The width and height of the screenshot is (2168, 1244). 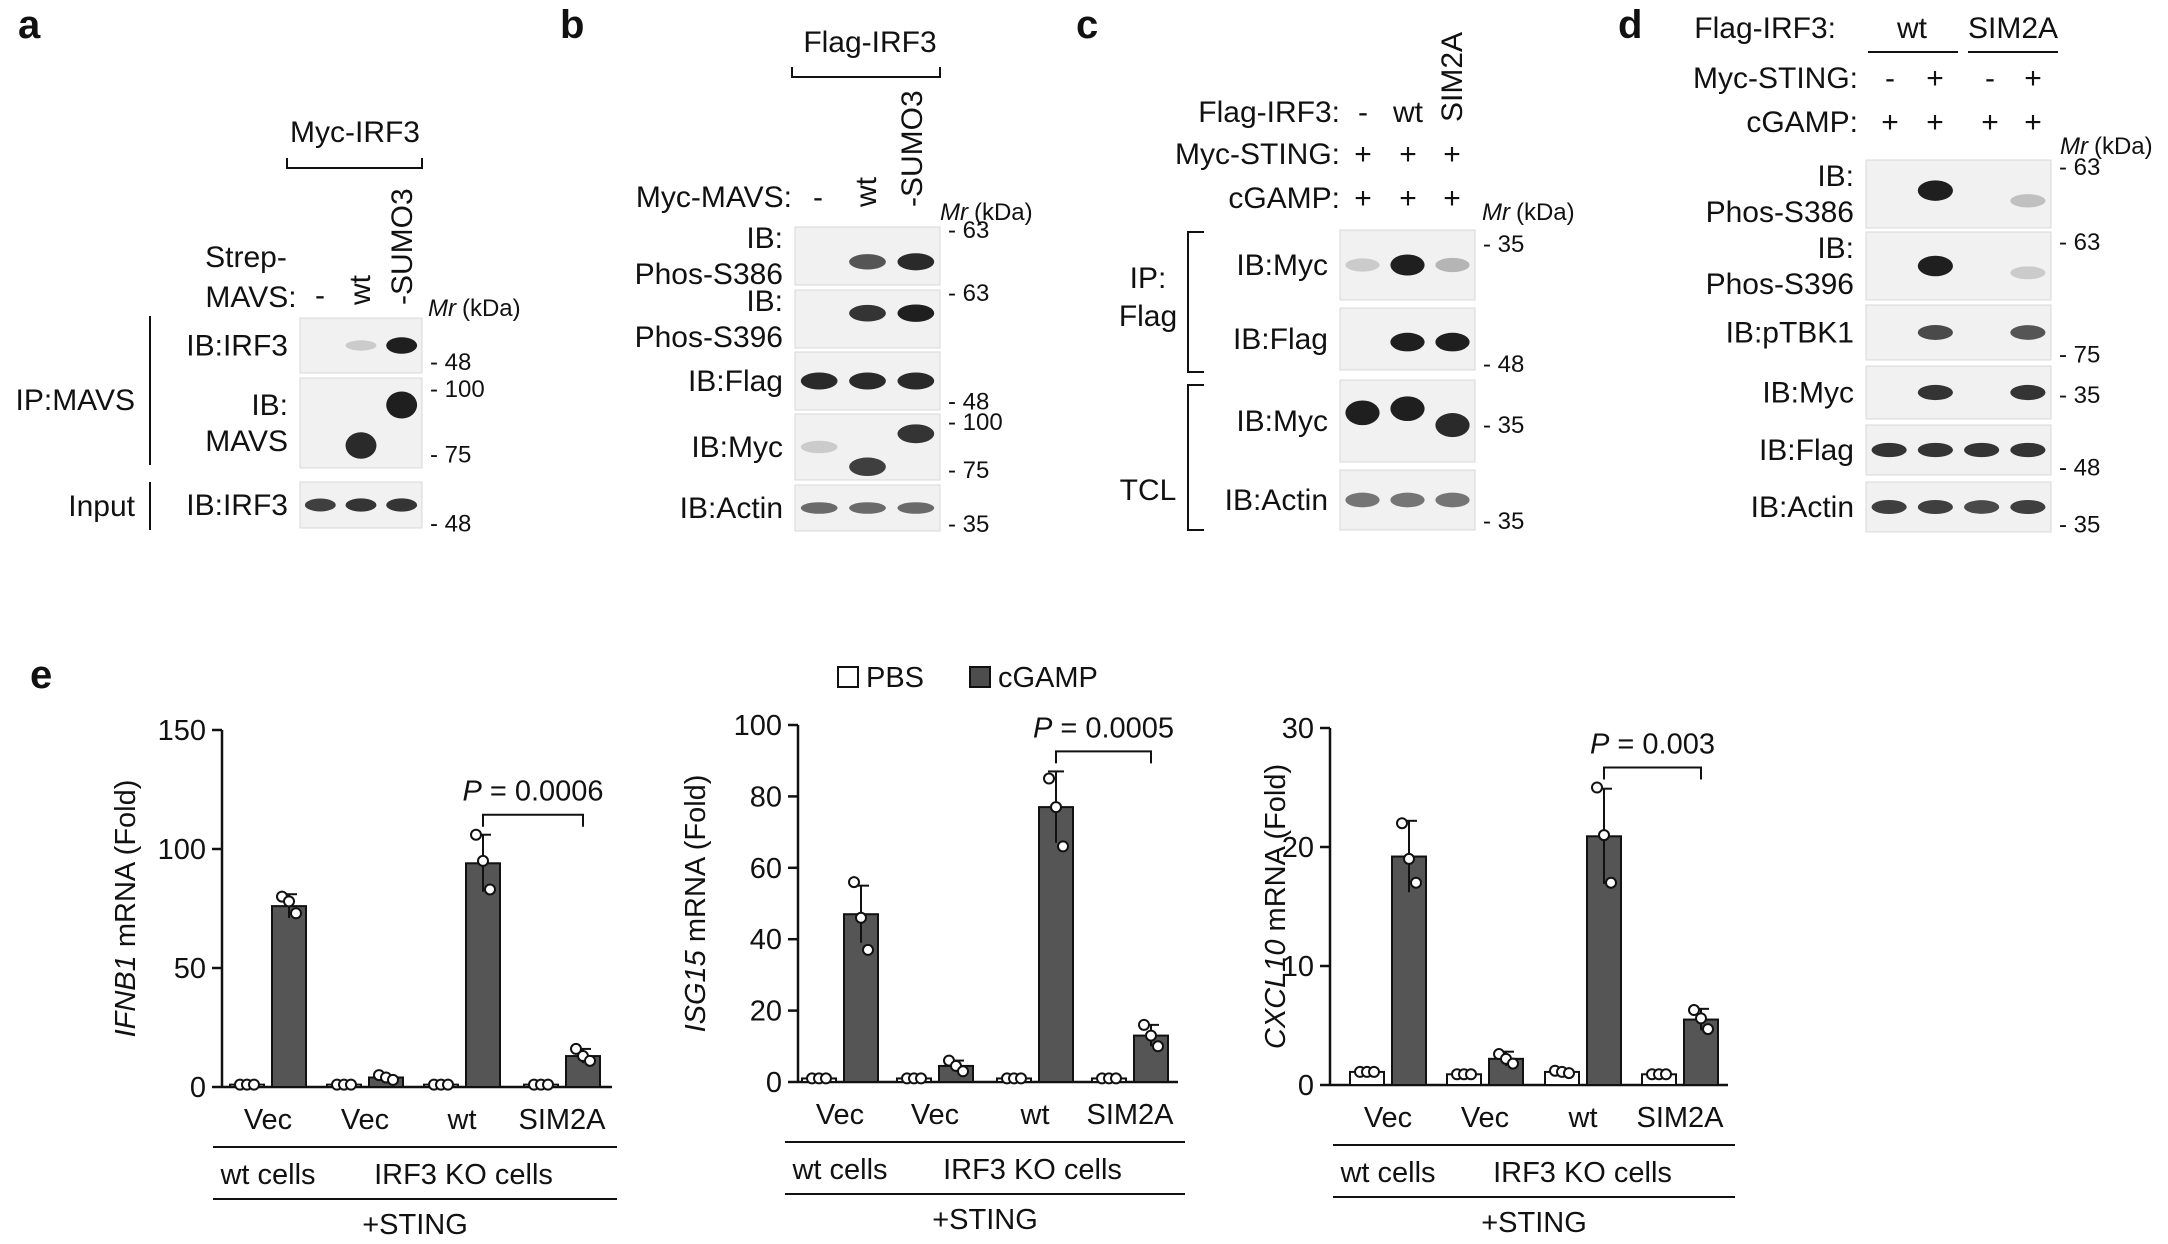 What do you see at coordinates (1958, 266) in the screenshot?
I see `d-blot-strip` at bounding box center [1958, 266].